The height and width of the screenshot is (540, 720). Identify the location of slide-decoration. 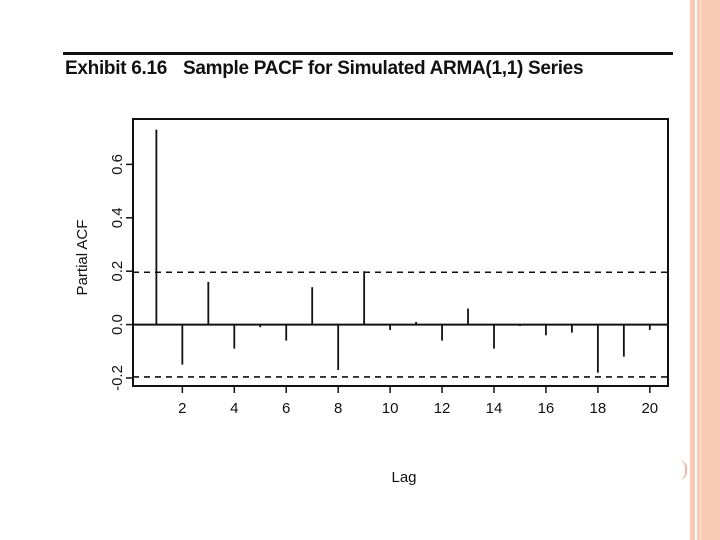
(683, 470).